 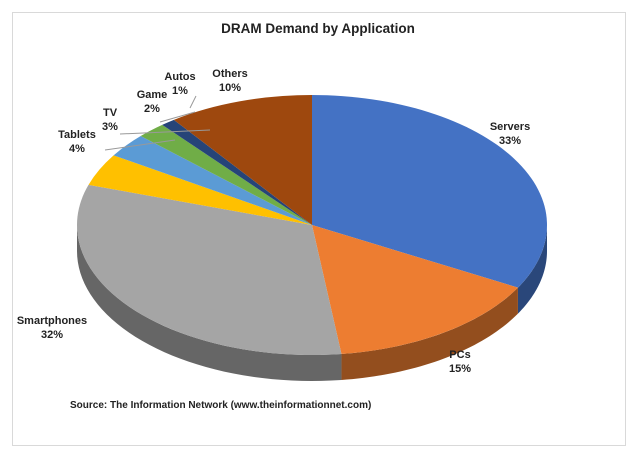 What do you see at coordinates (209, 303) in the screenshot?
I see `slice-side-smartphones` at bounding box center [209, 303].